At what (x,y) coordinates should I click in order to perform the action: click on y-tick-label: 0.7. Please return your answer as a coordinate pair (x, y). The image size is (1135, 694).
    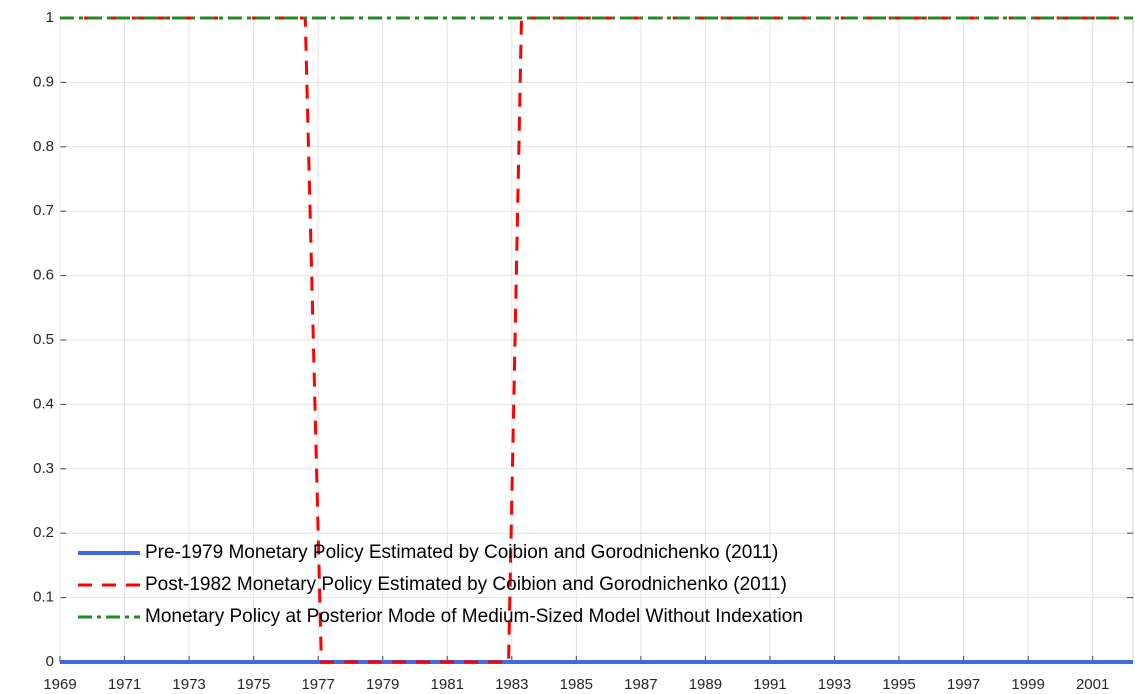
    Looking at the image, I should click on (43, 210).